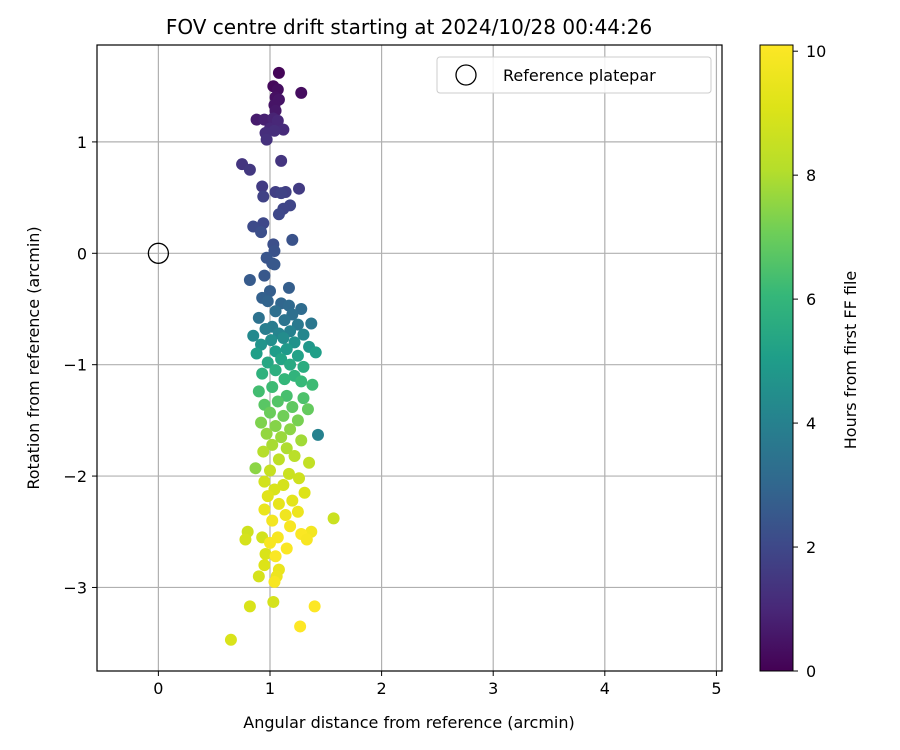  Describe the element at coordinates (466, 75) in the screenshot. I see `legend-reference-marker-icon` at that location.